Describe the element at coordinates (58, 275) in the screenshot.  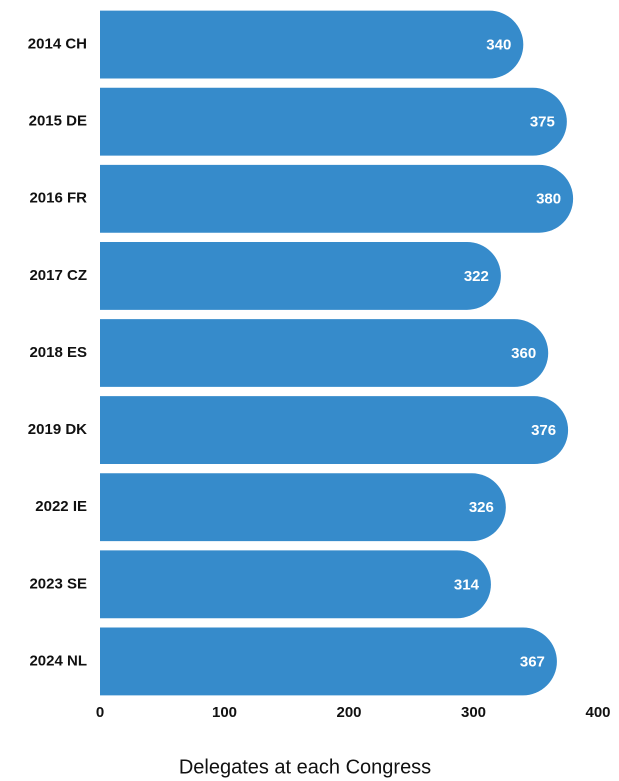
I see `y-tick-label: 2017 CZ` at that location.